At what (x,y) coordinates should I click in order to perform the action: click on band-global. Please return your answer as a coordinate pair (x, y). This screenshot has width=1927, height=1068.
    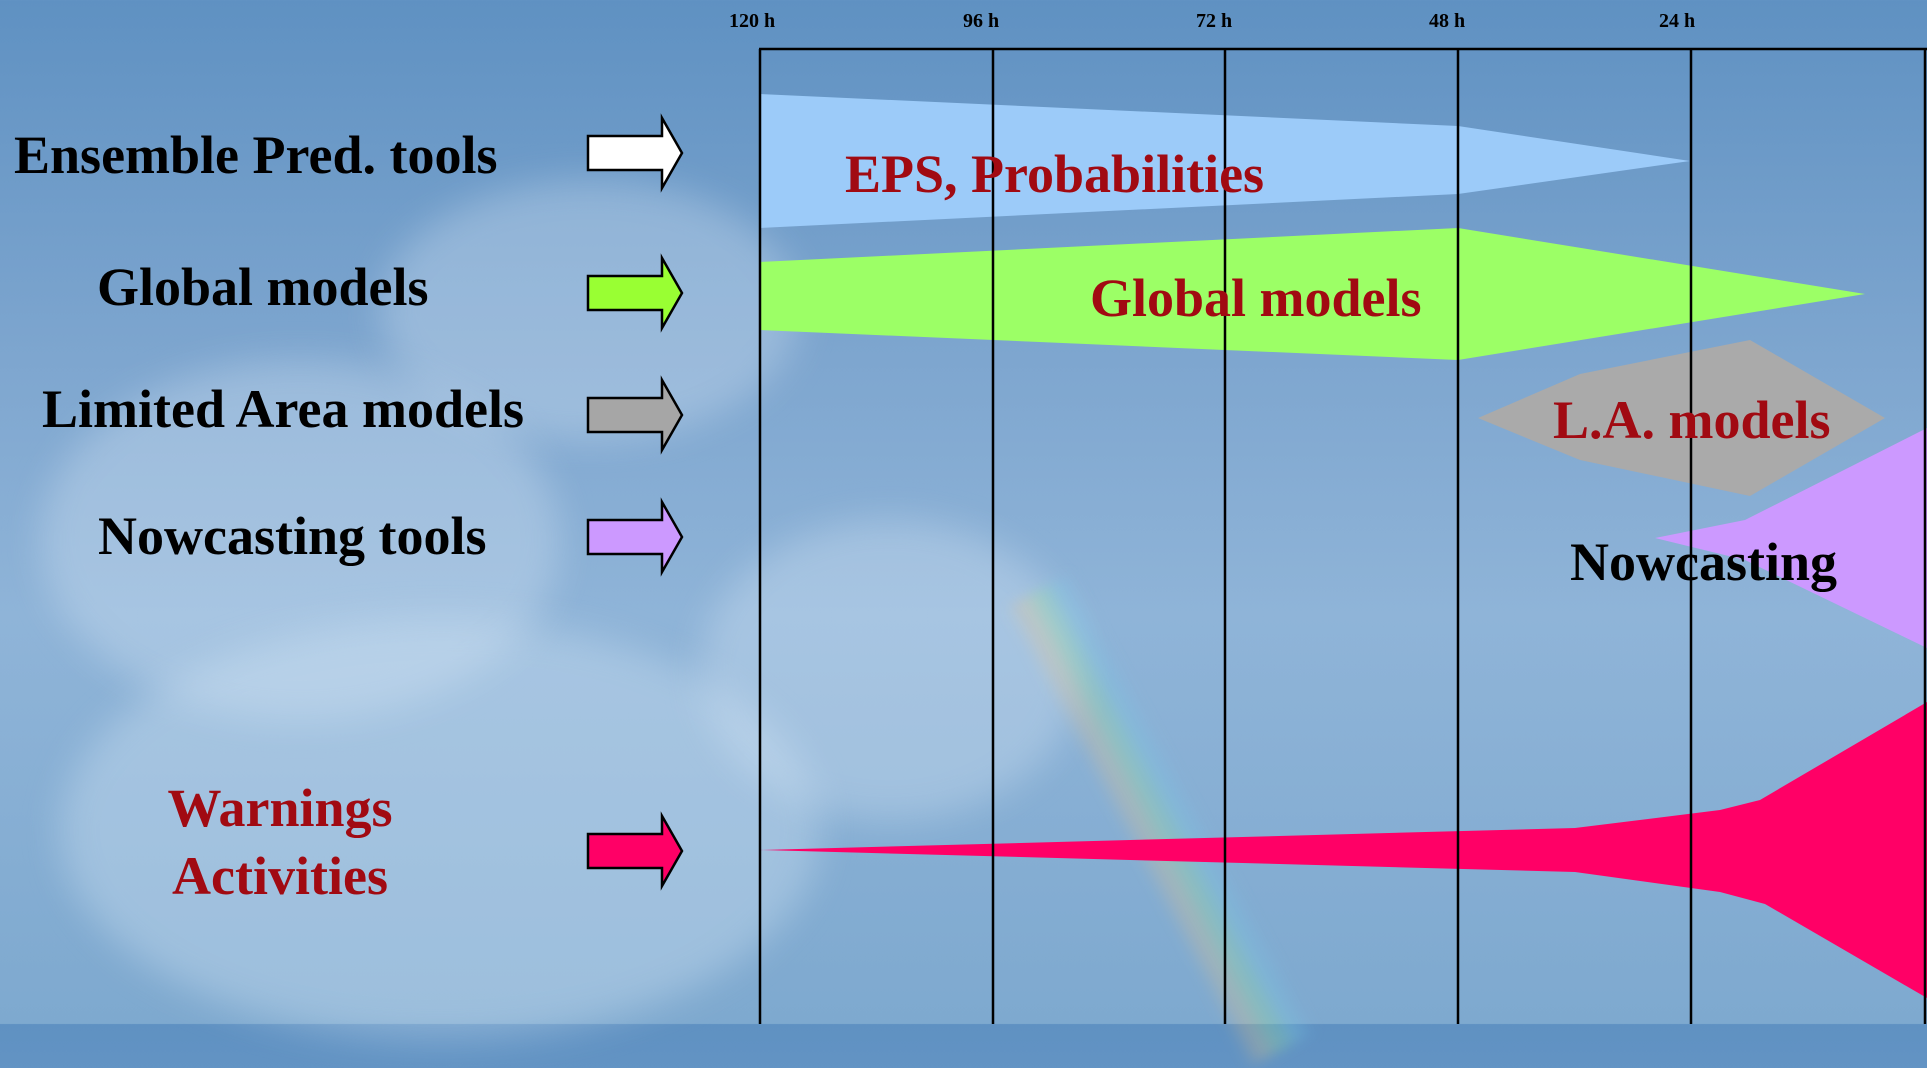
    Looking at the image, I should click on (1312, 294).